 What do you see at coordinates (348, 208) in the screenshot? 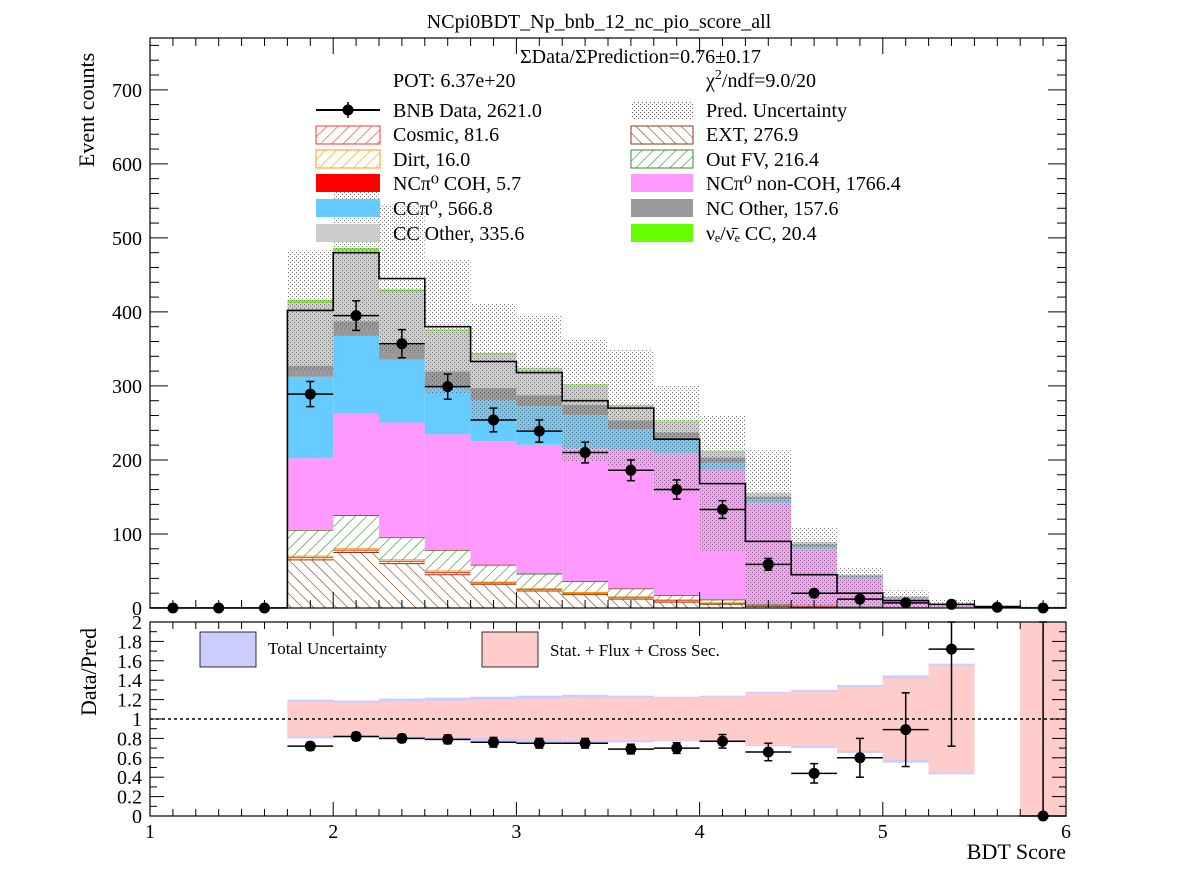
I see `legend-ccpi0-swatch` at bounding box center [348, 208].